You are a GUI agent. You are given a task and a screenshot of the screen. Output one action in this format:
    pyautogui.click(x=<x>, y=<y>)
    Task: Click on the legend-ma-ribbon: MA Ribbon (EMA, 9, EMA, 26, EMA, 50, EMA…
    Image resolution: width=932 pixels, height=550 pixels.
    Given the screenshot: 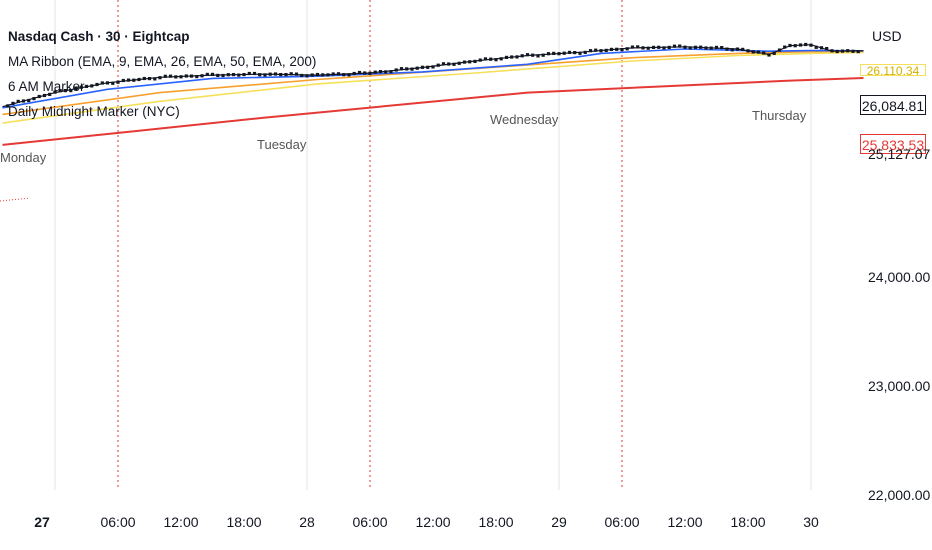 What is the action you would take?
    pyautogui.click(x=162, y=61)
    